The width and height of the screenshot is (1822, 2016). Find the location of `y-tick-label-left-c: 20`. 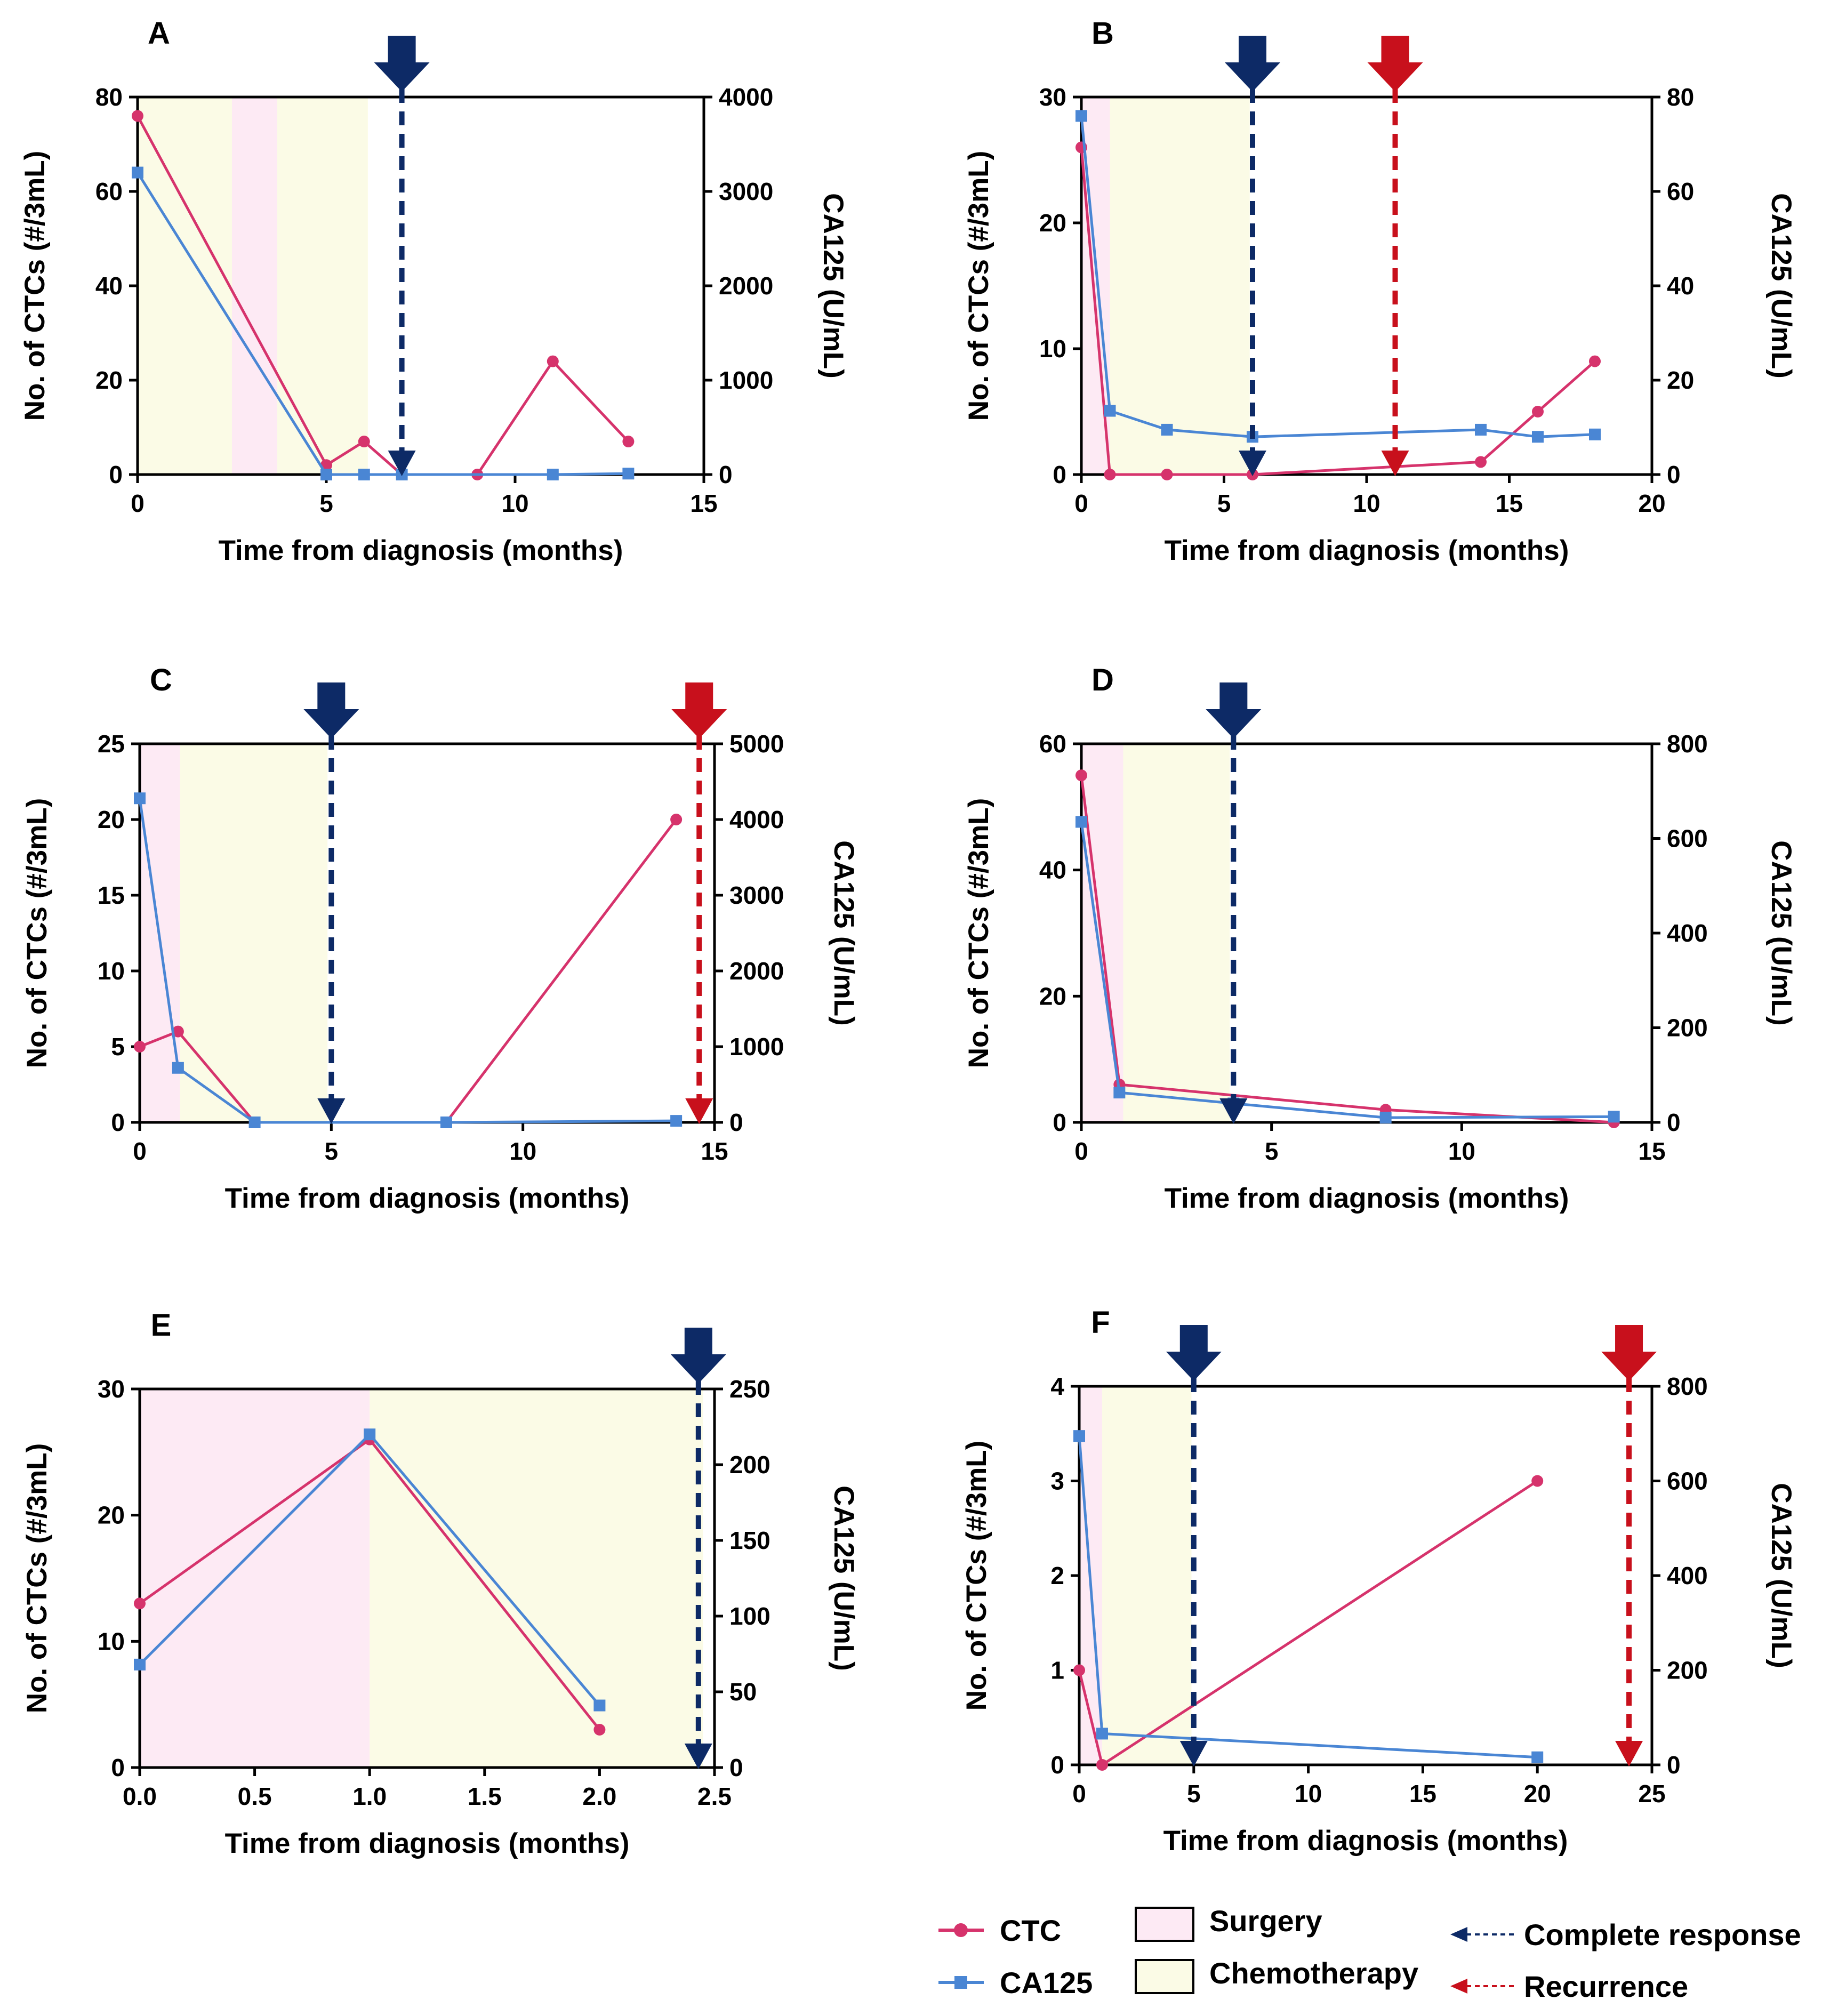

y-tick-label-left-c: 20 is located at coordinates (111, 819).